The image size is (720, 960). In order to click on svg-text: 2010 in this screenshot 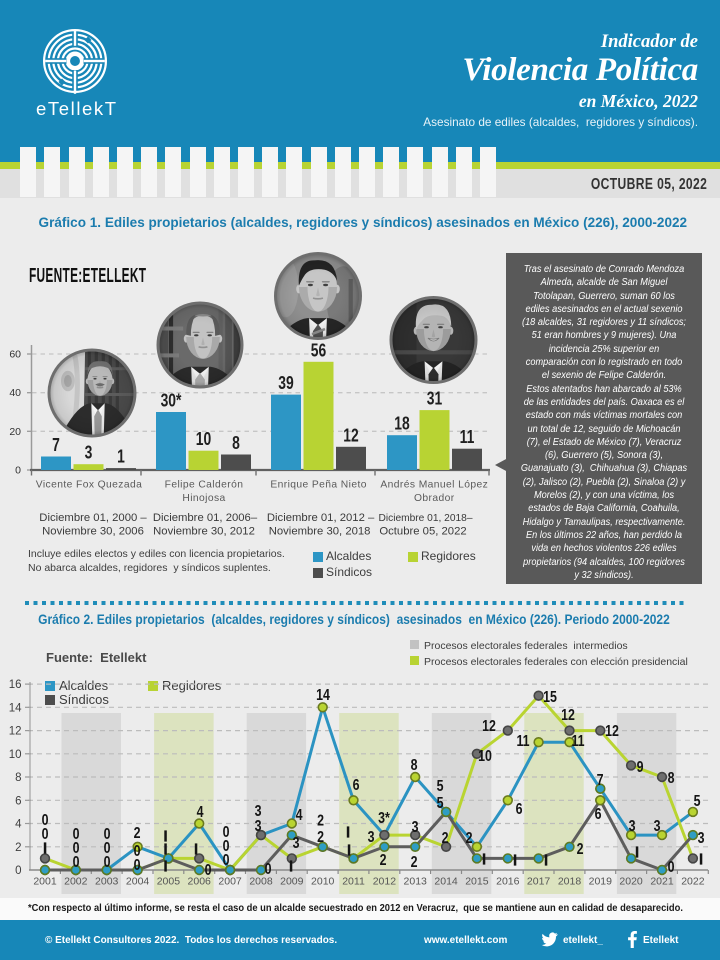, I will do `click(323, 882)`.